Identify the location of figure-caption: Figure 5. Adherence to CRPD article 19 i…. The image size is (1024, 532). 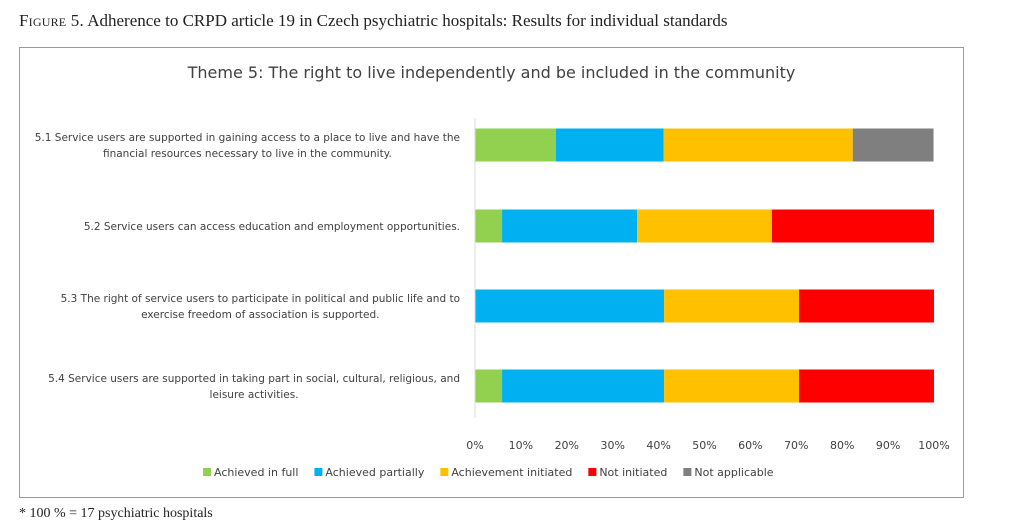
(373, 21).